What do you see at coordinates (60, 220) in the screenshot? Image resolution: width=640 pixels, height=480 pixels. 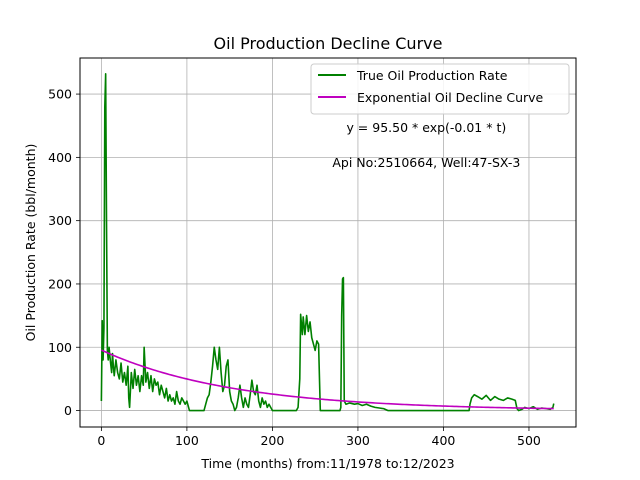 I see `y-tick-label: 300` at bounding box center [60, 220].